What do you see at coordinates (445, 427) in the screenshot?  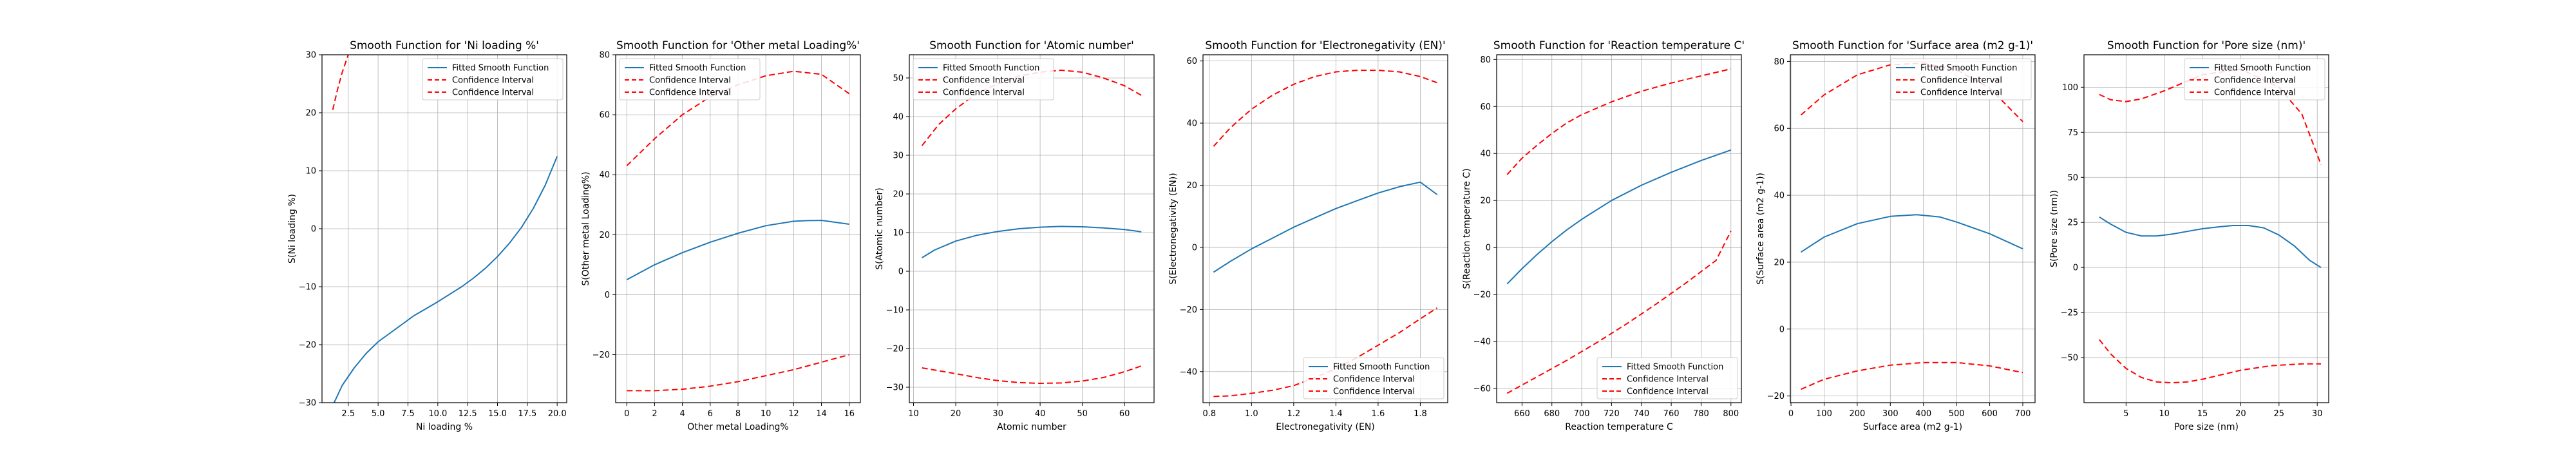 I see `x-axis-label: Ni loading %` at bounding box center [445, 427].